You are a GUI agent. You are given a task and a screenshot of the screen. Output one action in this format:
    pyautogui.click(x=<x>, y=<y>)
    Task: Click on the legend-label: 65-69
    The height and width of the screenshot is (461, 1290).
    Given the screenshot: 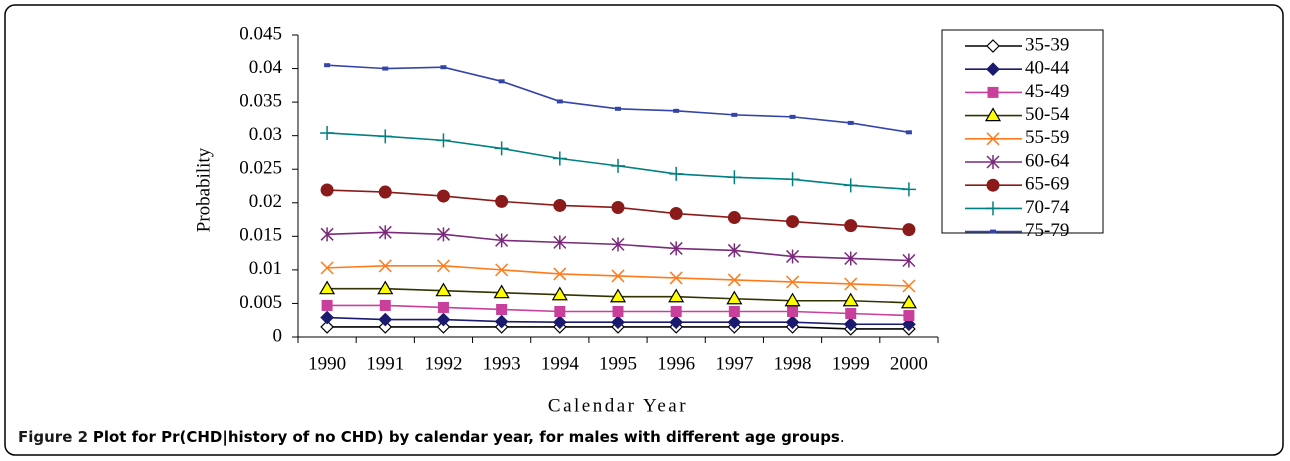 What is the action you would take?
    pyautogui.click(x=1047, y=184)
    